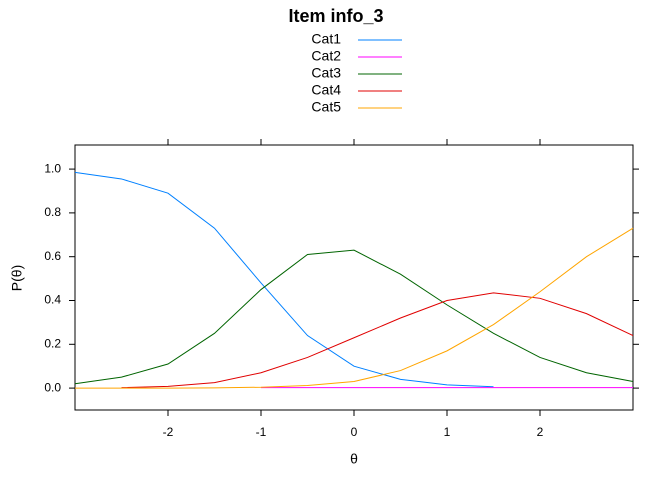 This screenshot has width=672, height=480. I want to click on legend-label: Cat3, so click(326, 73).